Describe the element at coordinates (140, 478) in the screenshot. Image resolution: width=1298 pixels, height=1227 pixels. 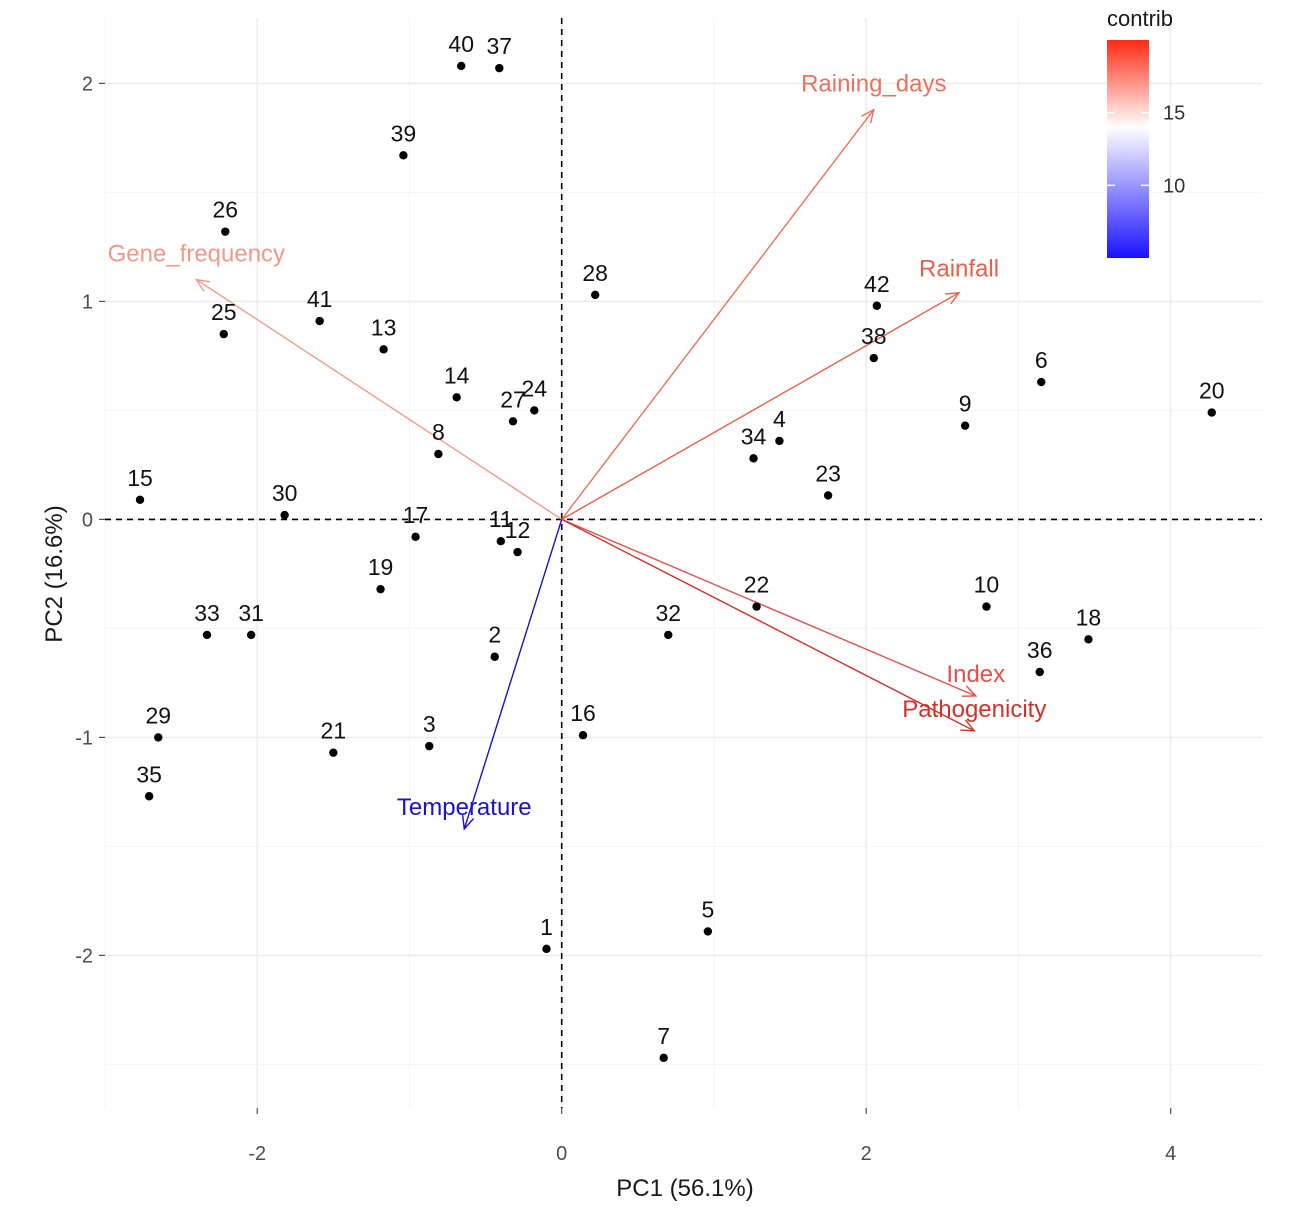
I see `point-label: 15` at that location.